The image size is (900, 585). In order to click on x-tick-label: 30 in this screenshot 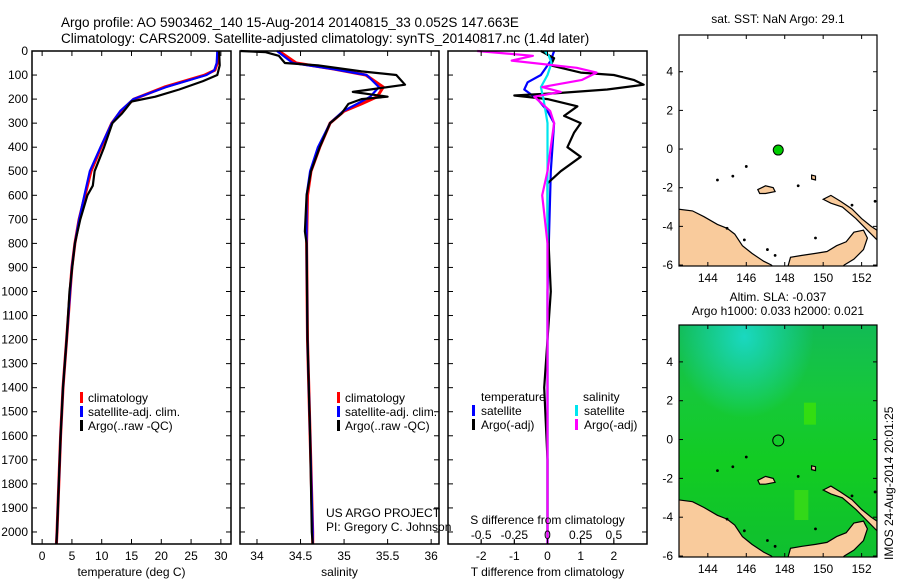, I will do `click(221, 556)`.